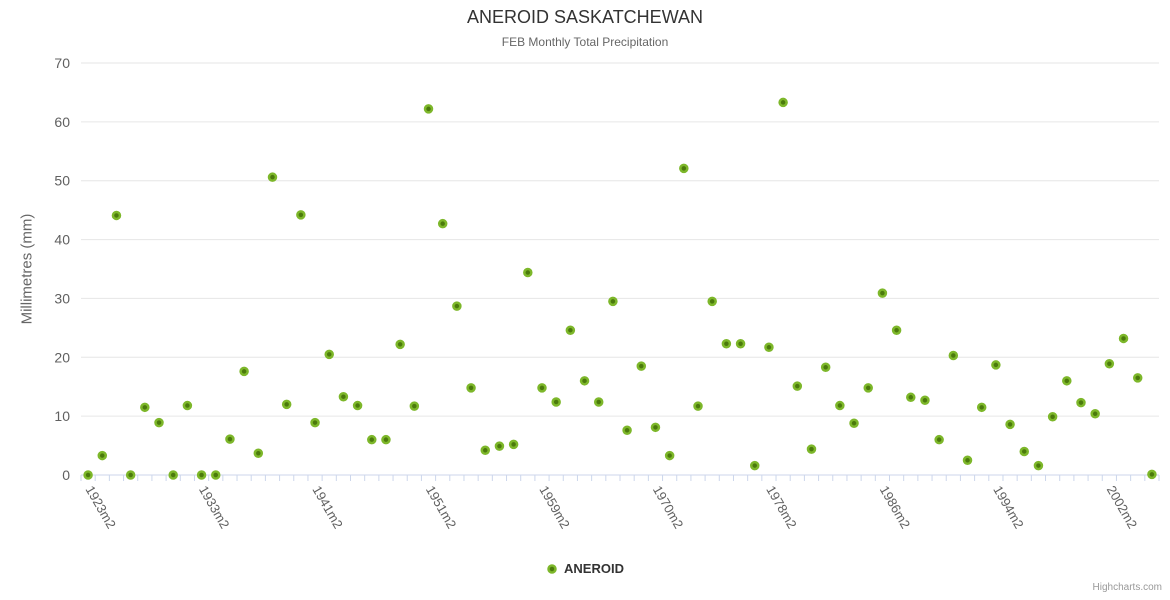  I want to click on x-axis-tick-label: 1994m2, so click(1008, 507).